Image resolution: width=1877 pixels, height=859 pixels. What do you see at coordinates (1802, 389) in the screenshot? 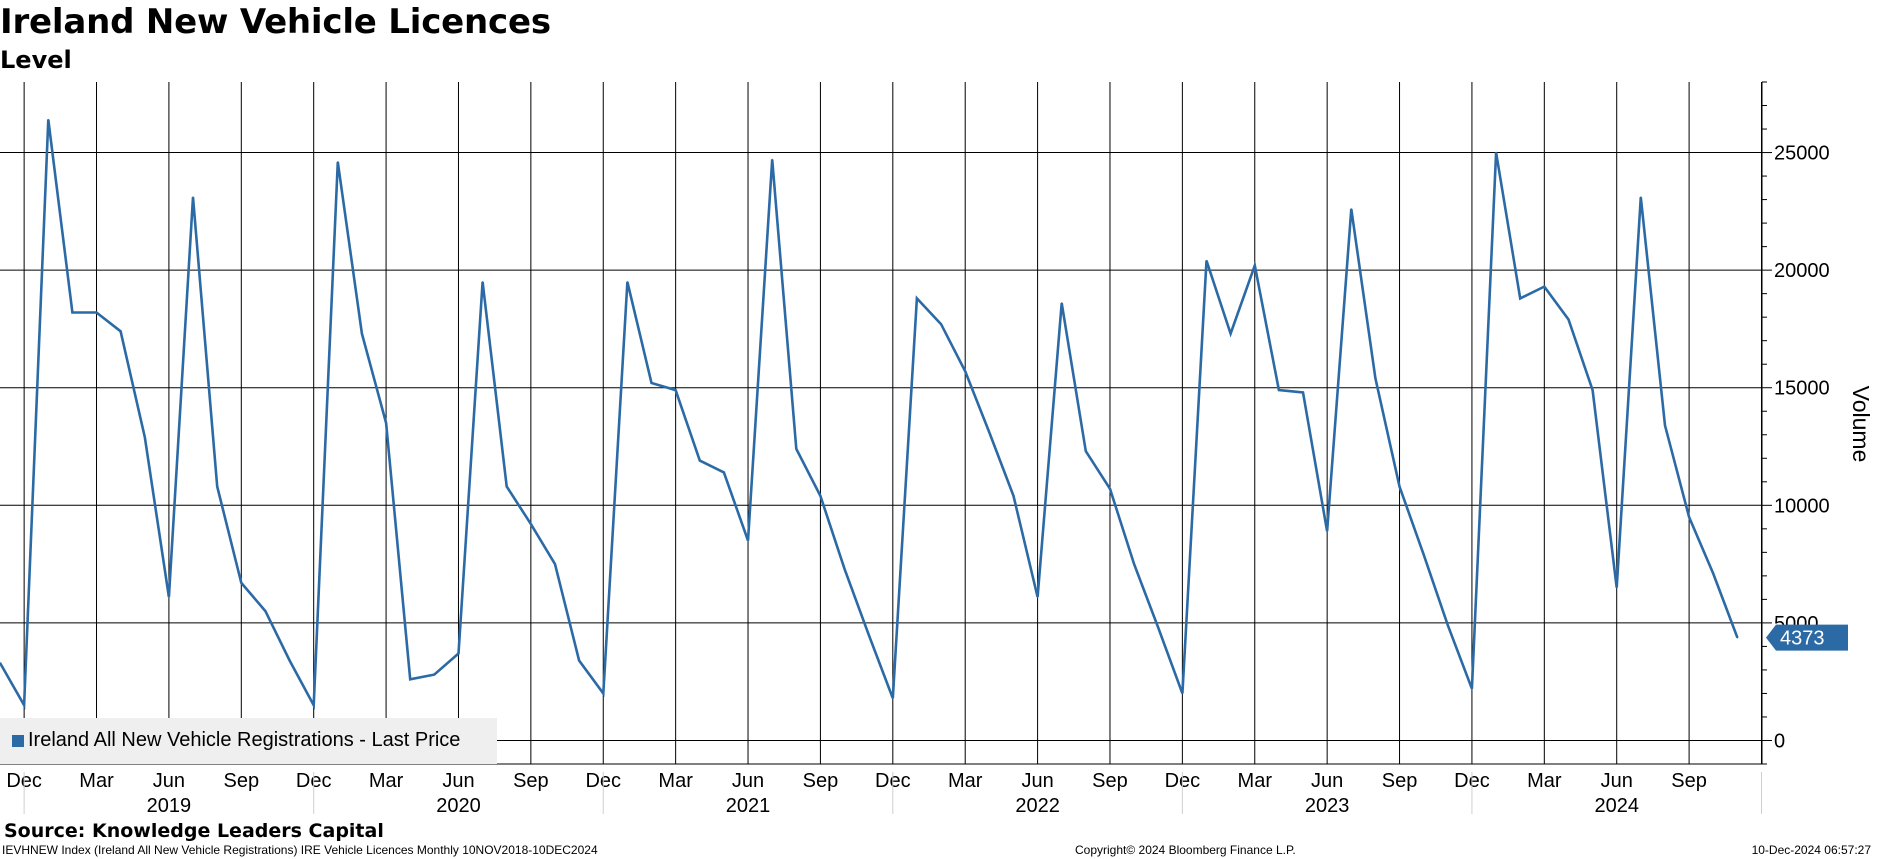
I see `y-tick-label: 15000` at bounding box center [1802, 389].